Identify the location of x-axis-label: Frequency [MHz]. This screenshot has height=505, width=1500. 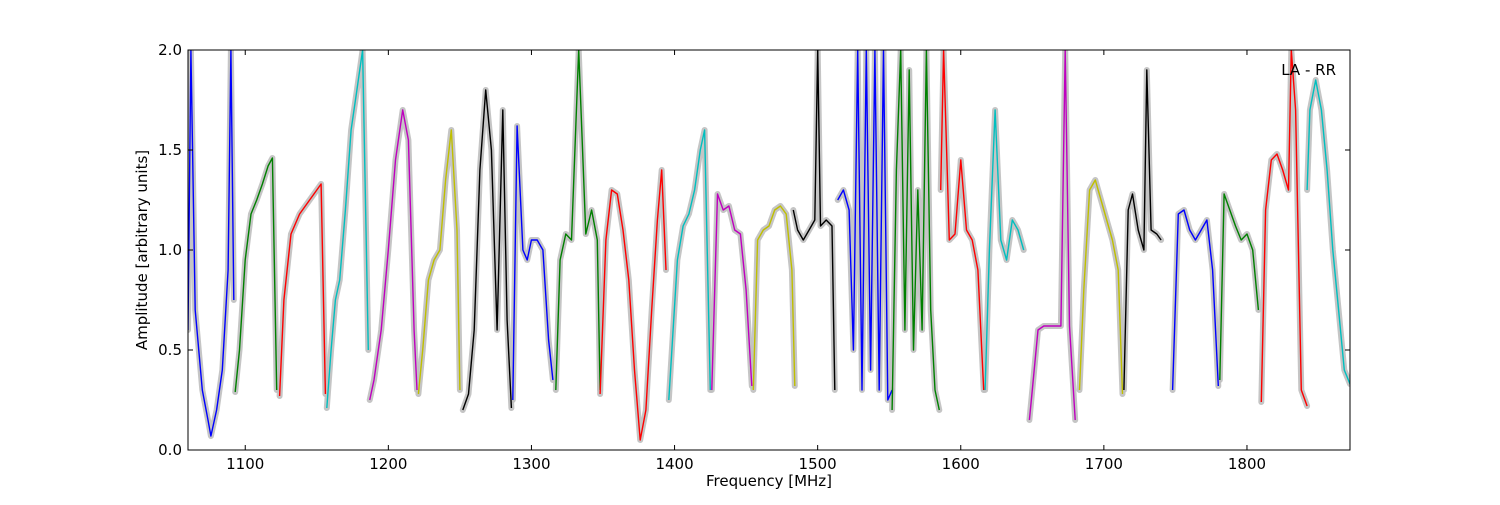
(769, 481).